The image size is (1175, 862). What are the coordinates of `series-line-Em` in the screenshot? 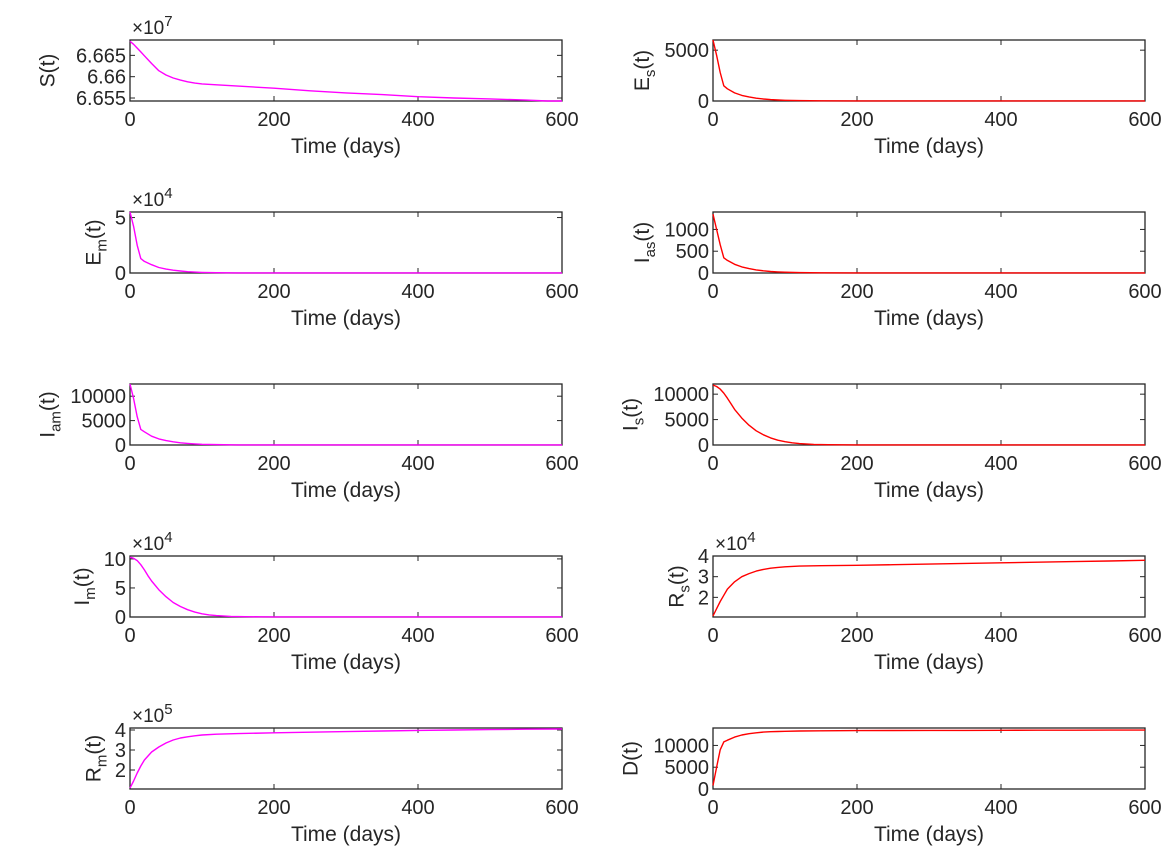 It's located at (345, 242).